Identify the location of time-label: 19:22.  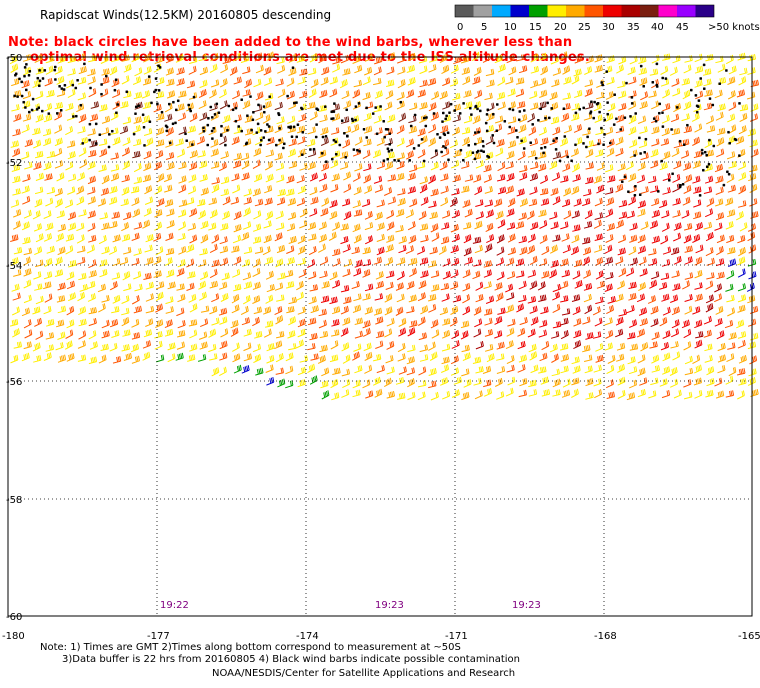
(174, 605).